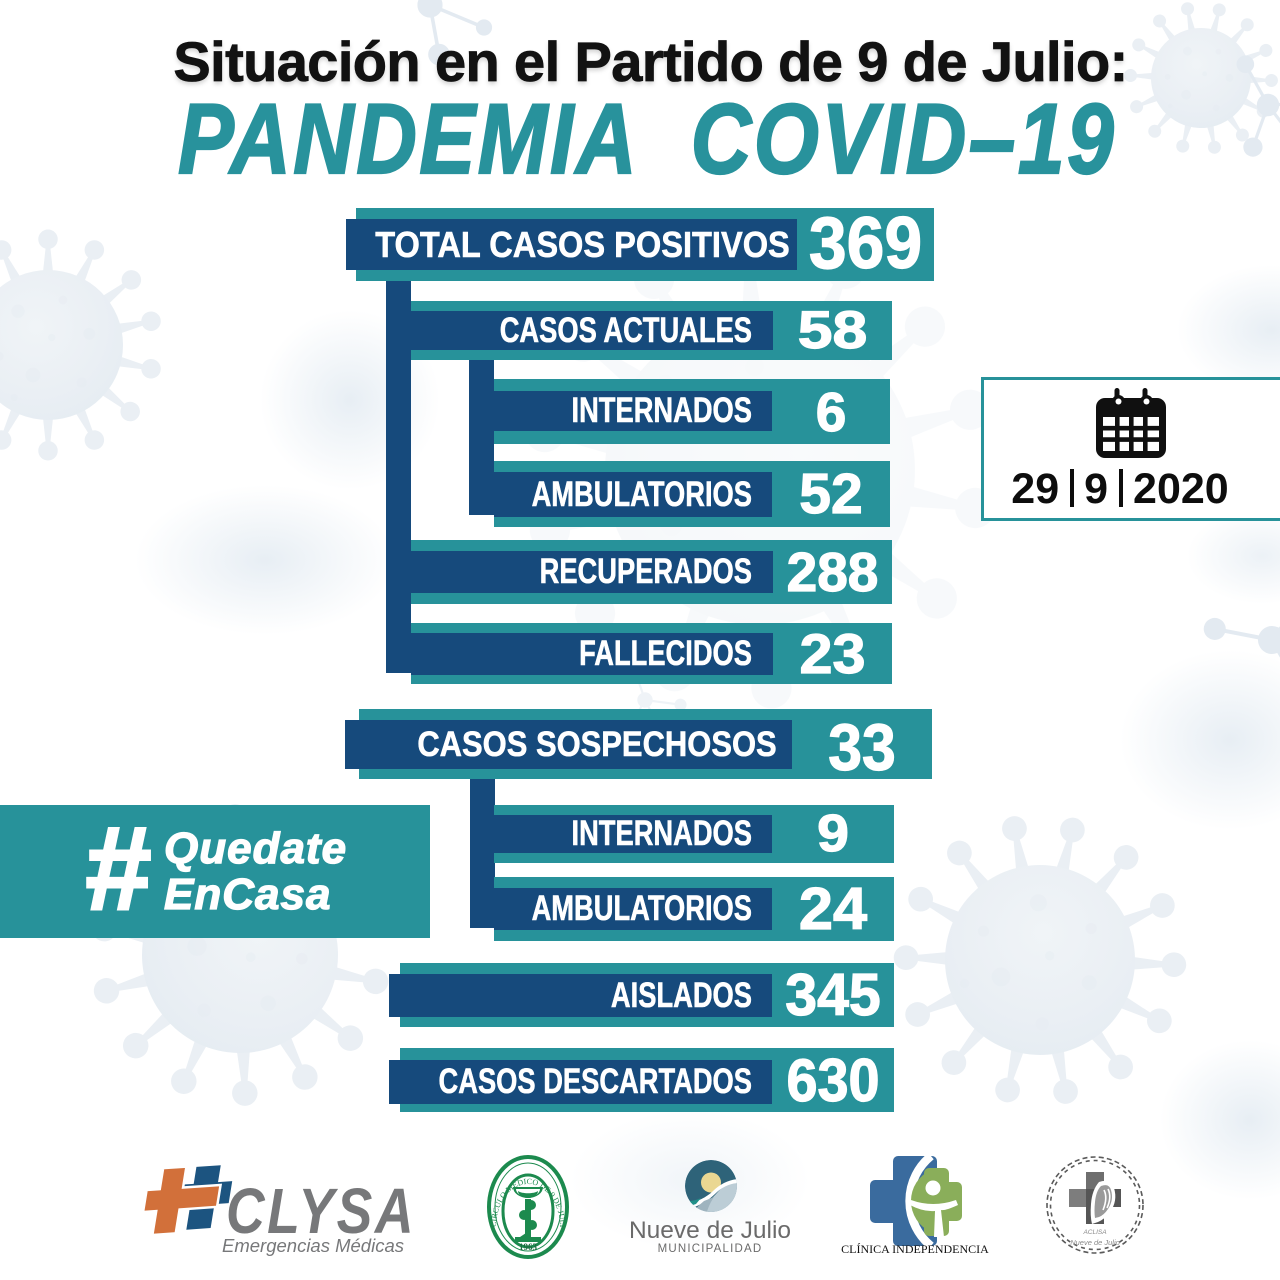 This screenshot has height=1280, width=1280. Describe the element at coordinates (321, 1211) in the screenshot. I see `svg-text: CLYSA` at that location.